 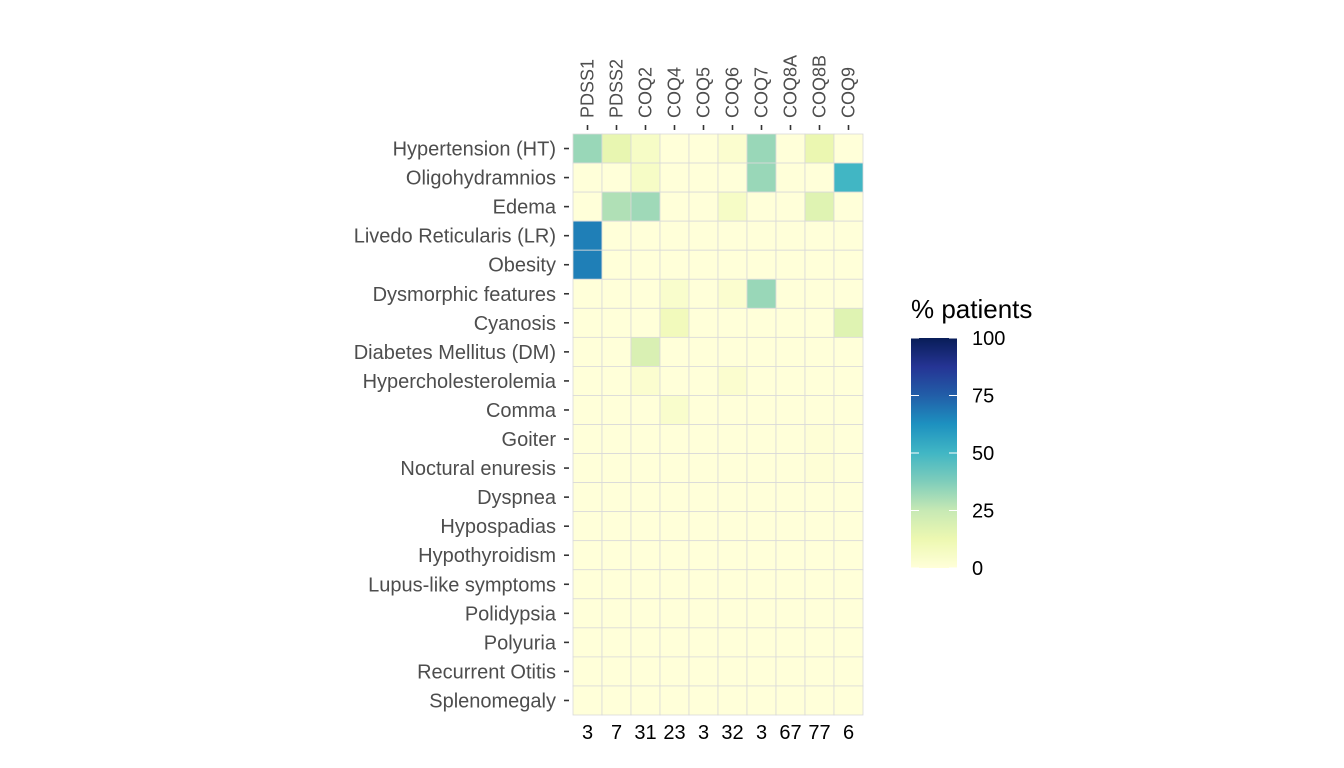 I want to click on heatmap-cell-goiter-coq9, so click(x=848, y=439).